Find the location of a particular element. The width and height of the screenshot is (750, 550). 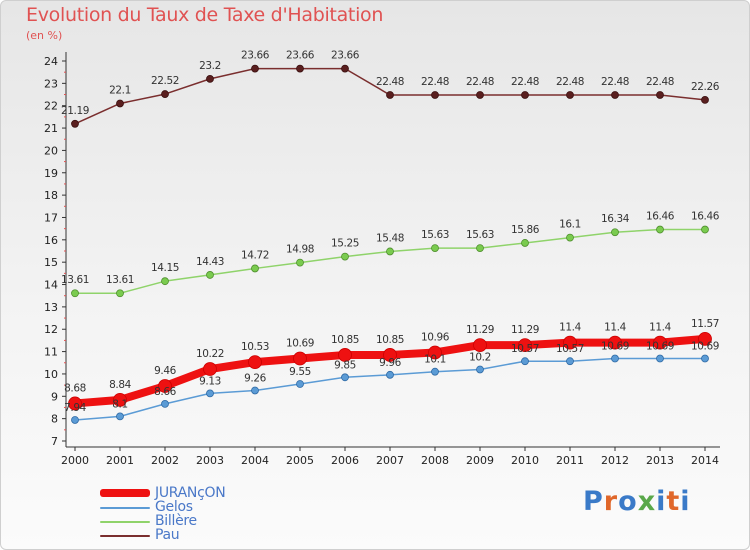

data-label-juranon: 11.29 is located at coordinates (480, 330).